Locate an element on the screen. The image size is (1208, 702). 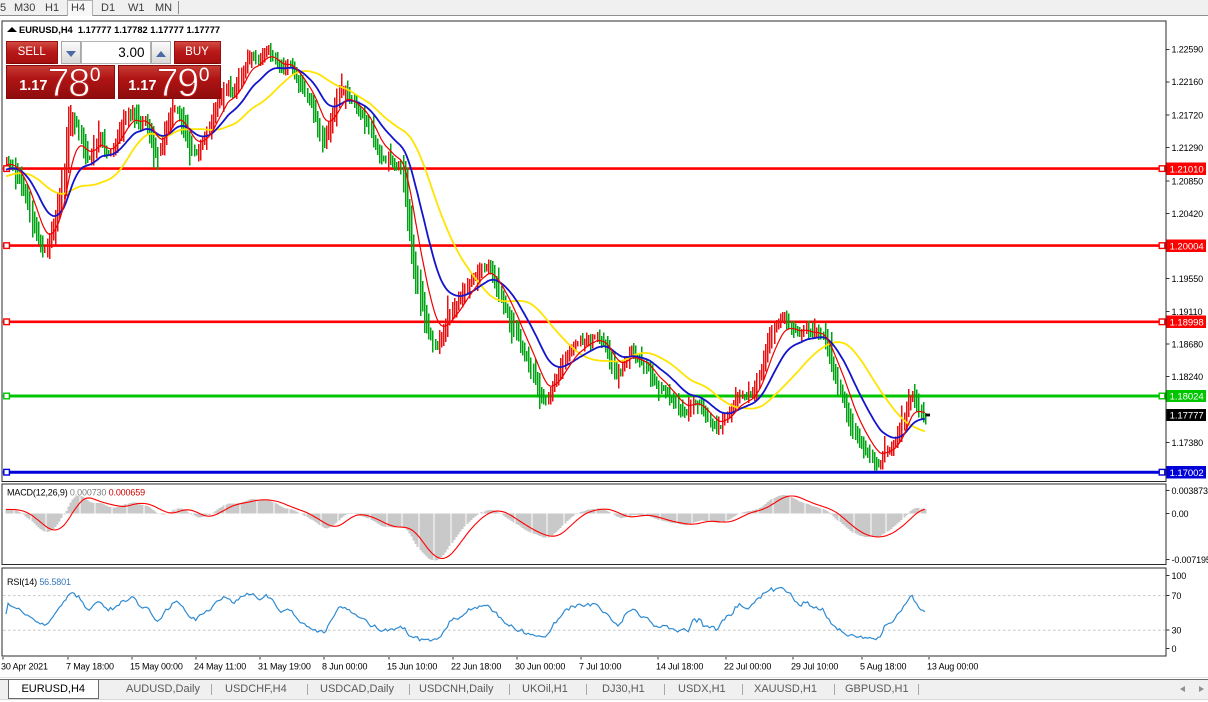
svg-text: 31 May 19:00 is located at coordinates (284, 667).